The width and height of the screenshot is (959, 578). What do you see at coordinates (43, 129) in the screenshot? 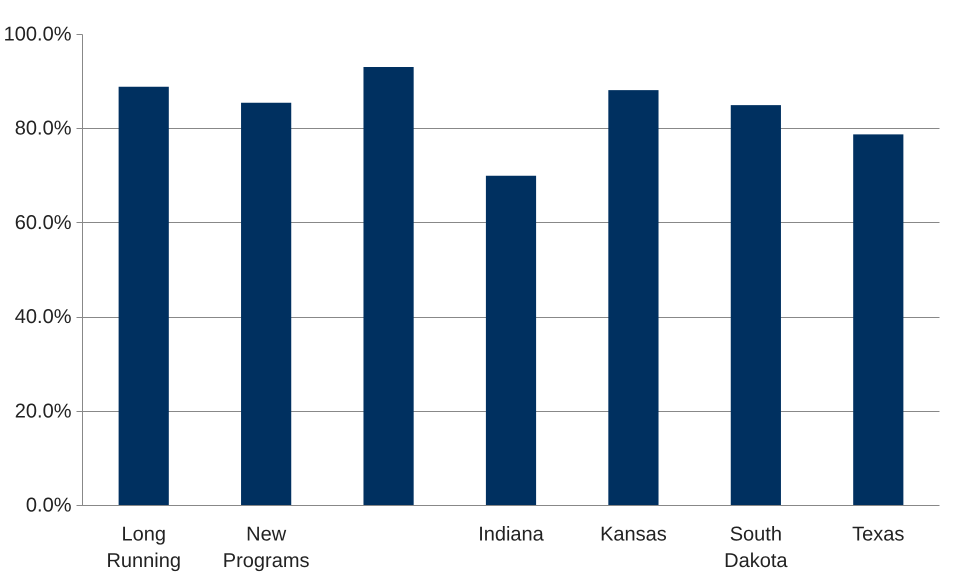
I see `y-tick-label: 80.0%` at bounding box center [43, 129].